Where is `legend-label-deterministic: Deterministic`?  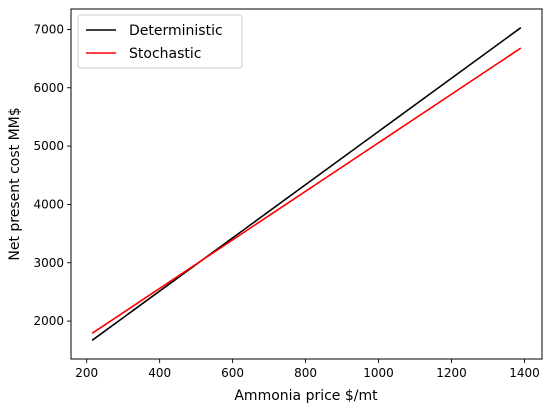 legend-label-deterministic: Deterministic is located at coordinates (176, 31).